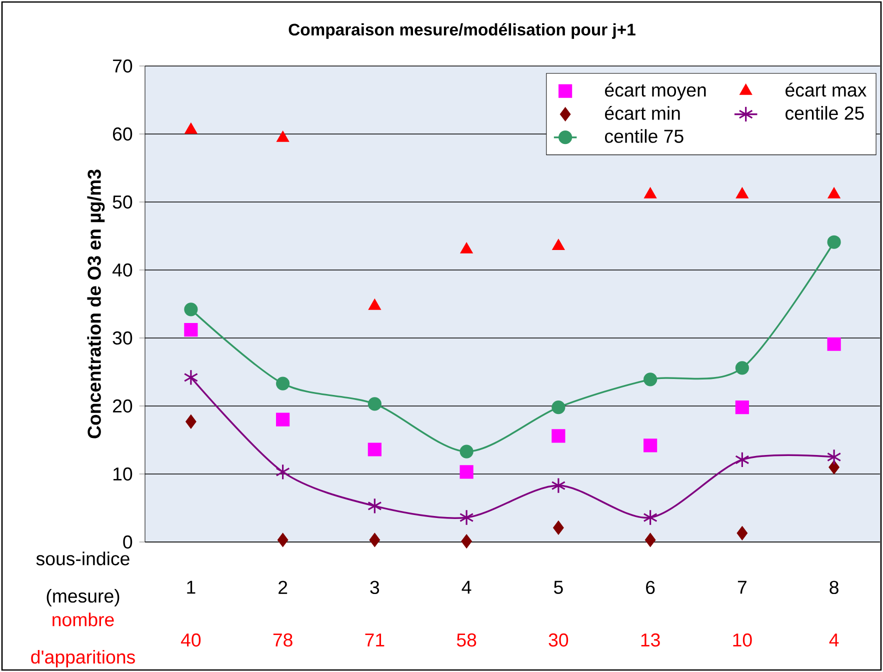  I want to click on legend-label: écart min, so click(642, 113).